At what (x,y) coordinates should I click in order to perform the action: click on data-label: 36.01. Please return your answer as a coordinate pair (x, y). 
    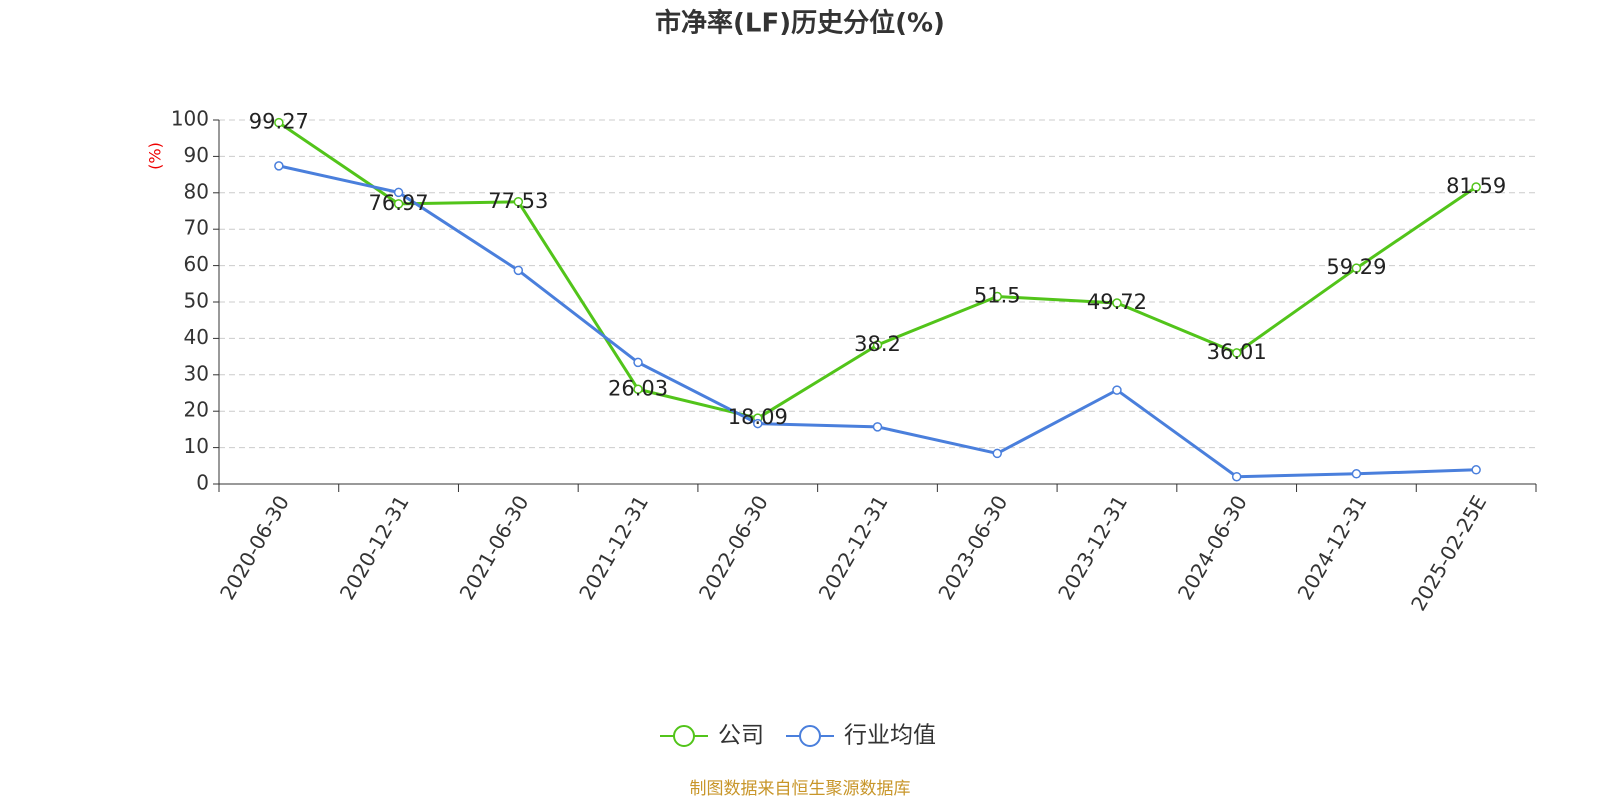
    Looking at the image, I should click on (1237, 352).